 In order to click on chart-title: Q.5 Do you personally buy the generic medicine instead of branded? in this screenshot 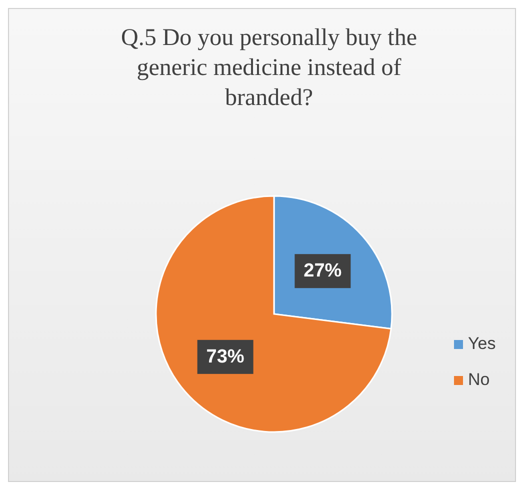, I will do `click(269, 68)`.